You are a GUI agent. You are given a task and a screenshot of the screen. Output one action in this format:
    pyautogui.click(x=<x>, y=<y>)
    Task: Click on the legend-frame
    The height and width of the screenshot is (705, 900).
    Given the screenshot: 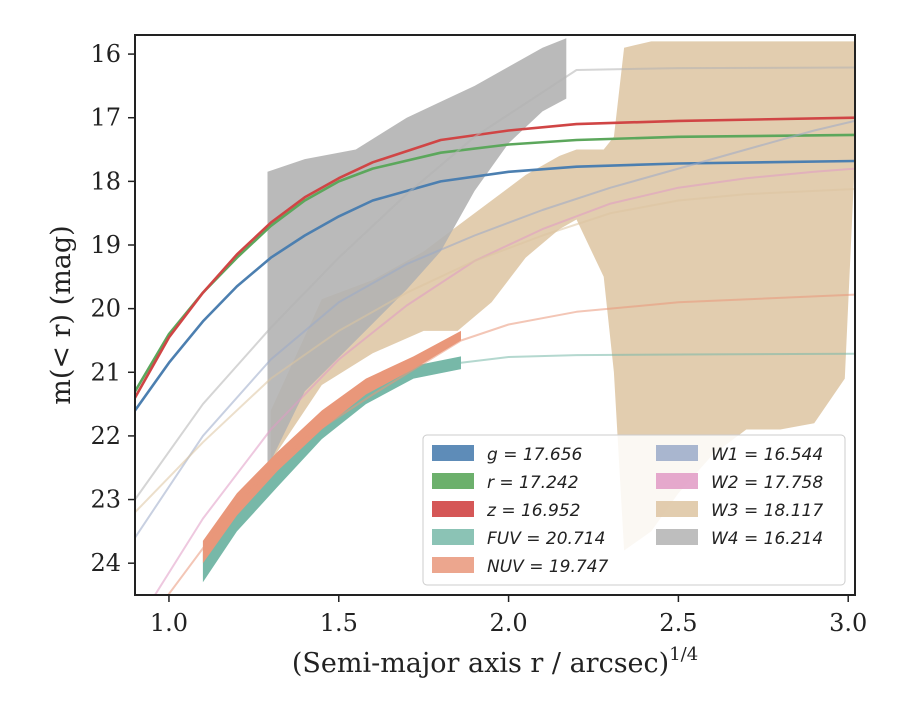 What is the action you would take?
    pyautogui.click(x=634, y=510)
    